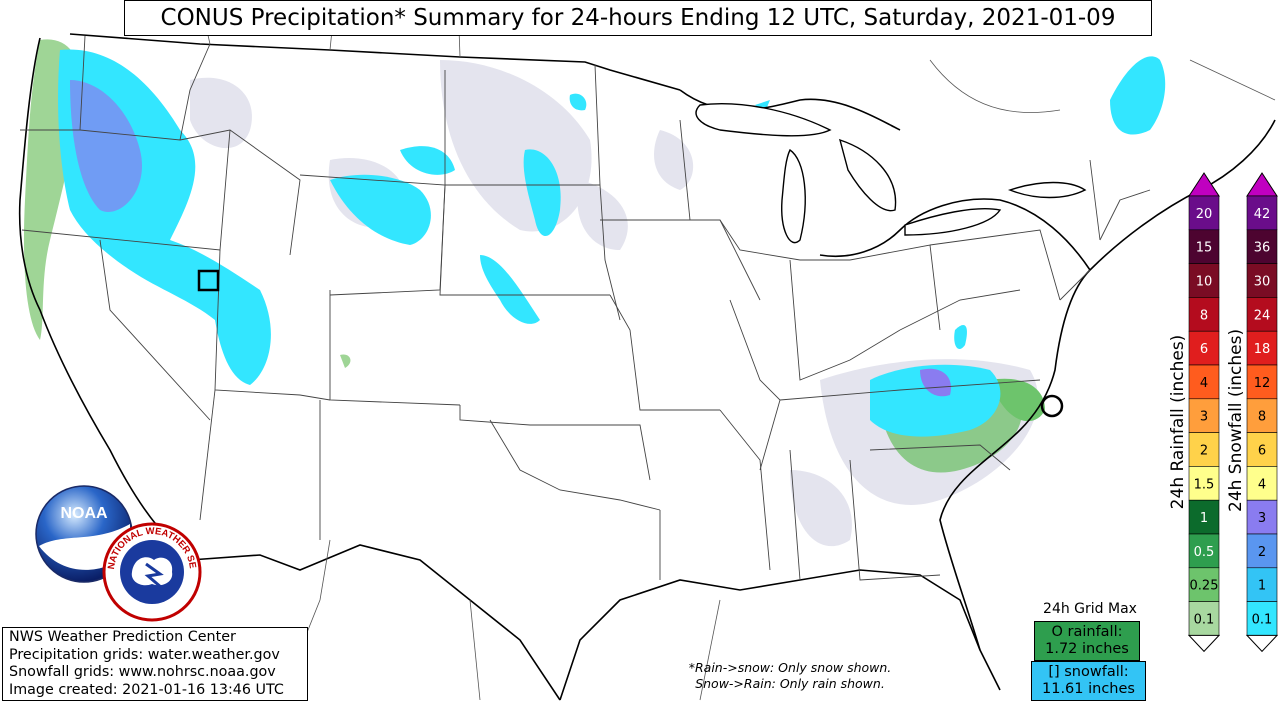  Describe the element at coordinates (118, 553) in the screenshot. I see `agency-logos: NOAA NATIONAL WEATHER SERVICE` at that location.